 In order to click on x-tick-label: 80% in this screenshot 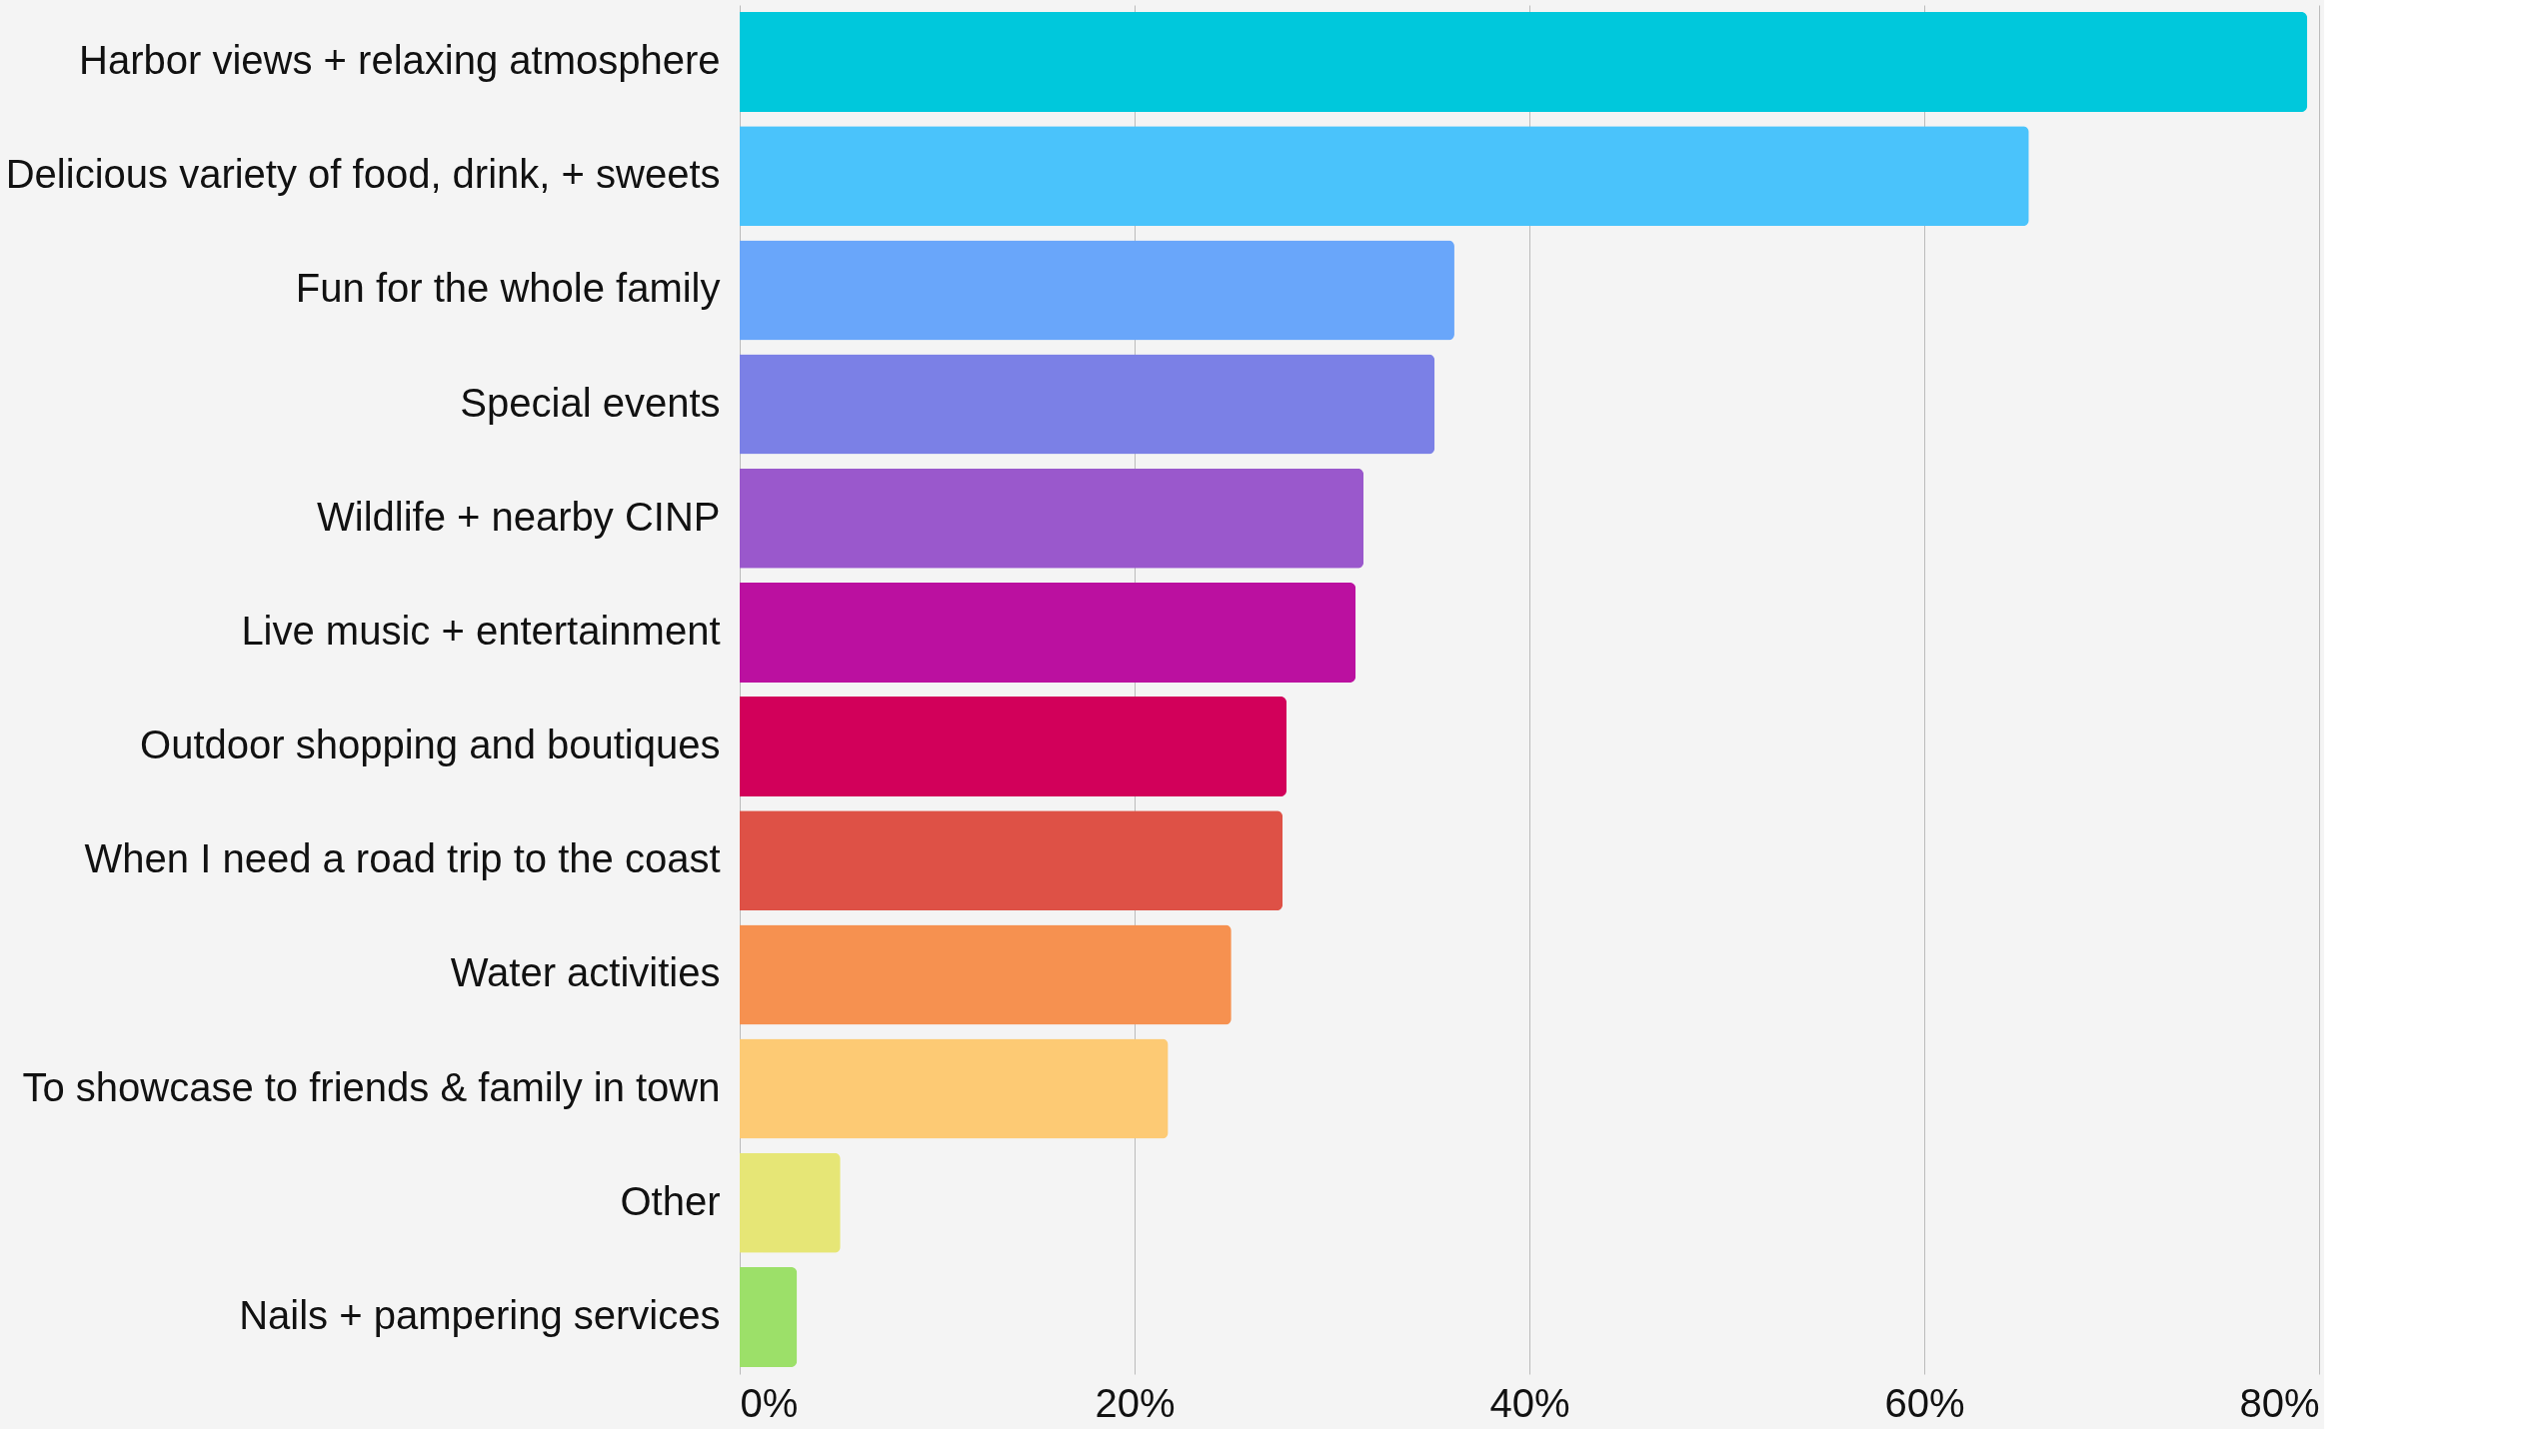, I will do `click(2279, 1403)`.